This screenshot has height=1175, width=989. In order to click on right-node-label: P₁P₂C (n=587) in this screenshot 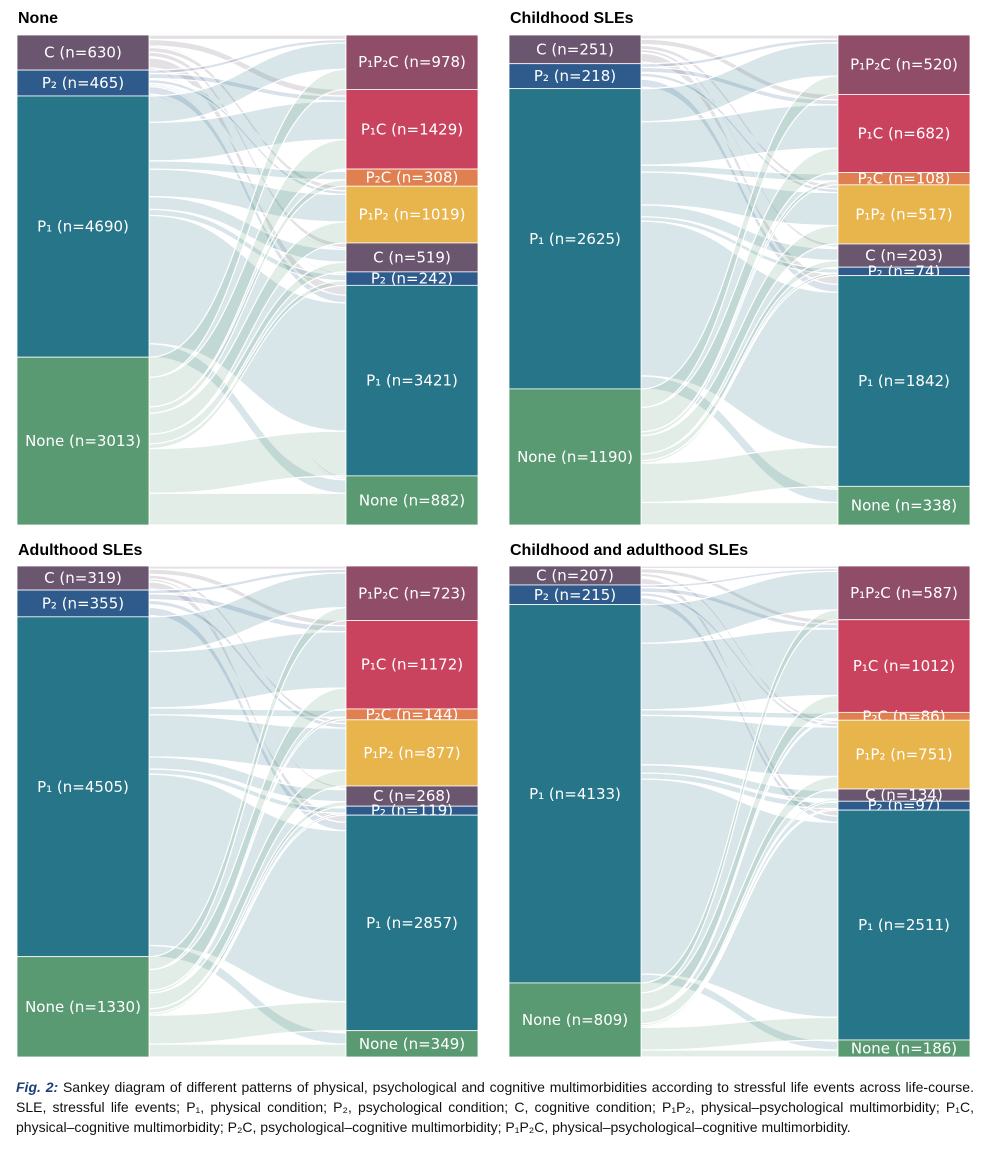, I will do `click(904, 593)`.